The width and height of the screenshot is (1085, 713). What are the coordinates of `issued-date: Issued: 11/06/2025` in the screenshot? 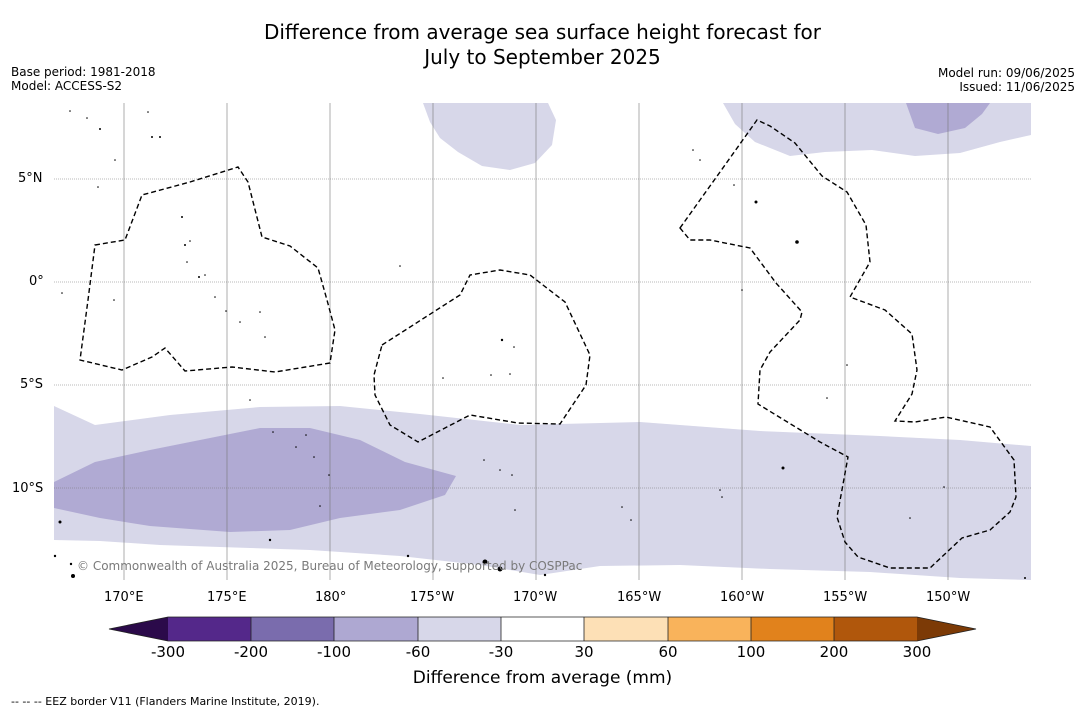 It's located at (1017, 87).